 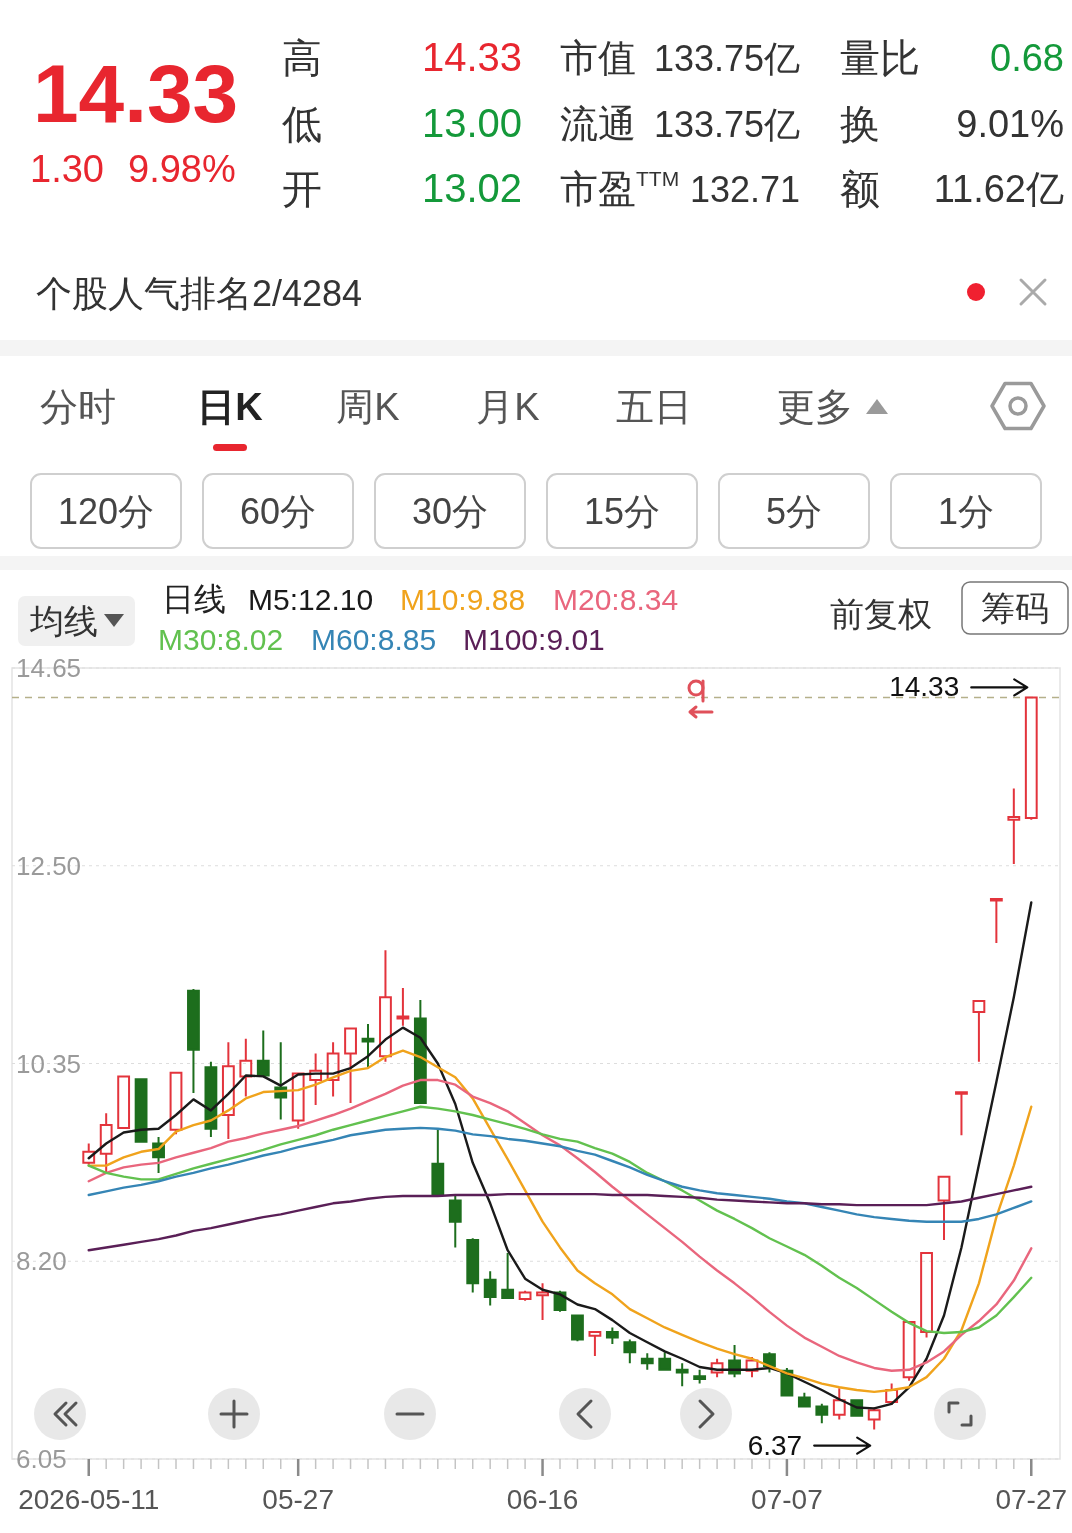 I want to click on text: M60:8.85, so click(x=374, y=639).